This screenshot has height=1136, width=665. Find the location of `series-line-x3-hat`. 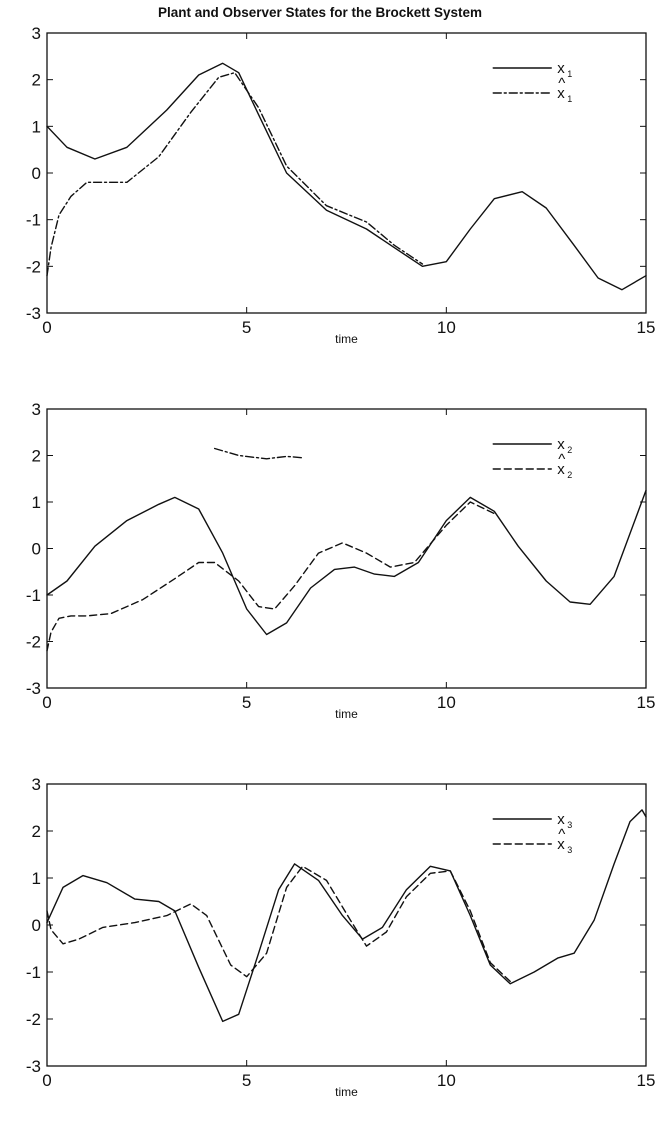

series-line-x3-hat is located at coordinates (278, 924).